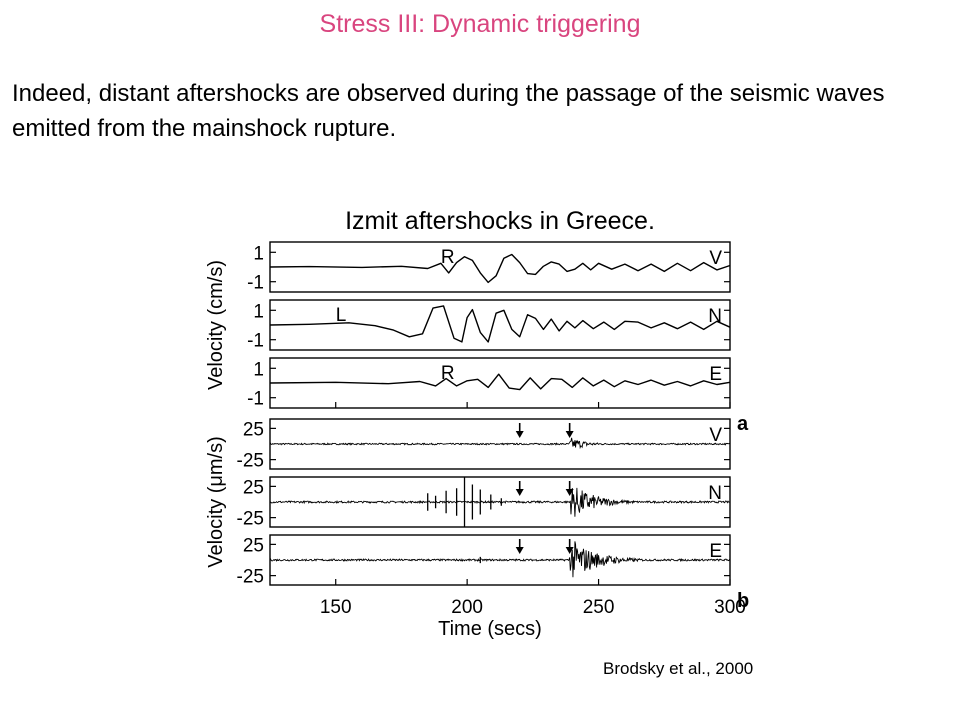 The height and width of the screenshot is (720, 960). I want to click on phase-label: L, so click(341, 315).